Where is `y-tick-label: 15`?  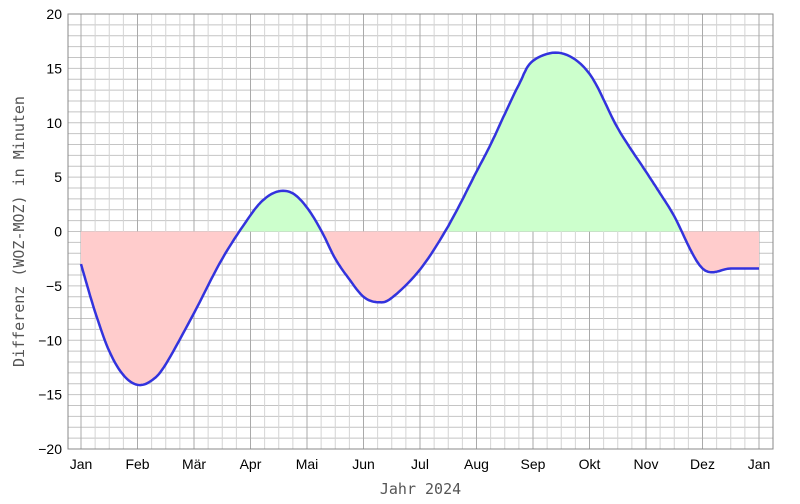
y-tick-label: 15 is located at coordinates (54, 68).